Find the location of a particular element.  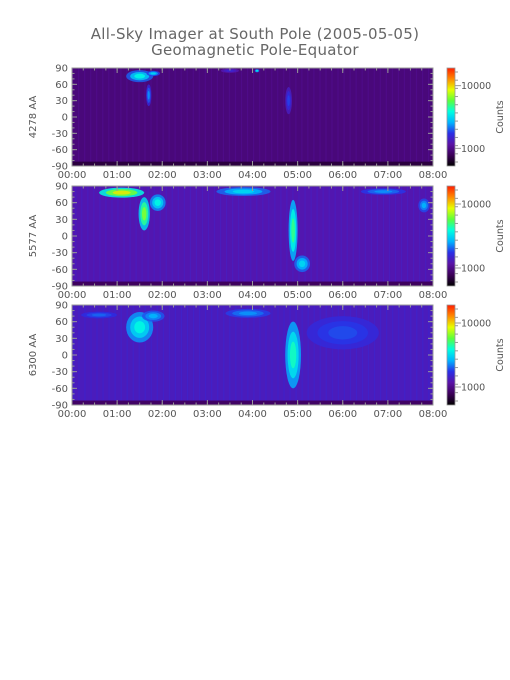

x-tick-label: 06:00 is located at coordinates (342, 295).